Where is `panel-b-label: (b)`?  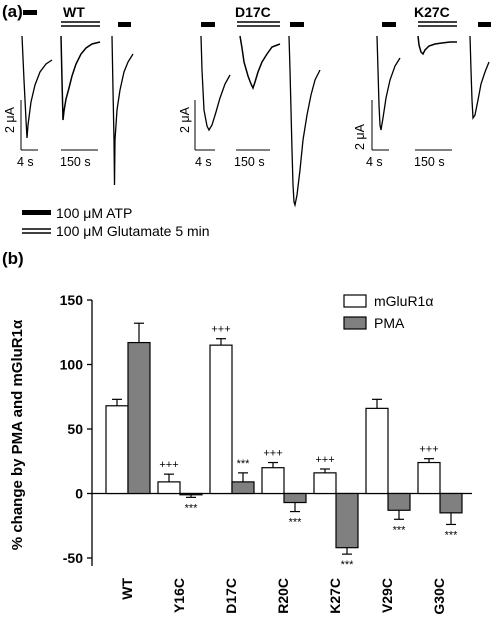 panel-b-label: (b) is located at coordinates (13, 258).